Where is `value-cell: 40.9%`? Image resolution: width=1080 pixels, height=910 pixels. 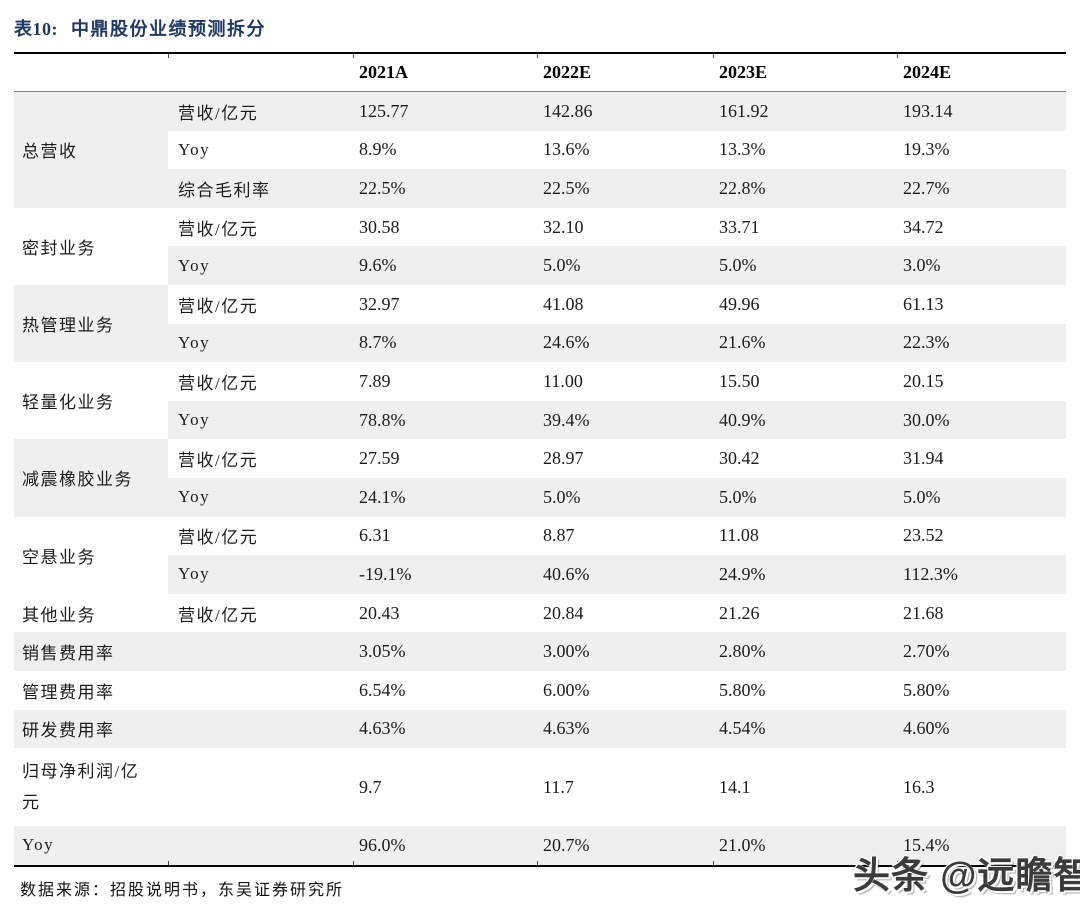 value-cell: 40.9% is located at coordinates (742, 419).